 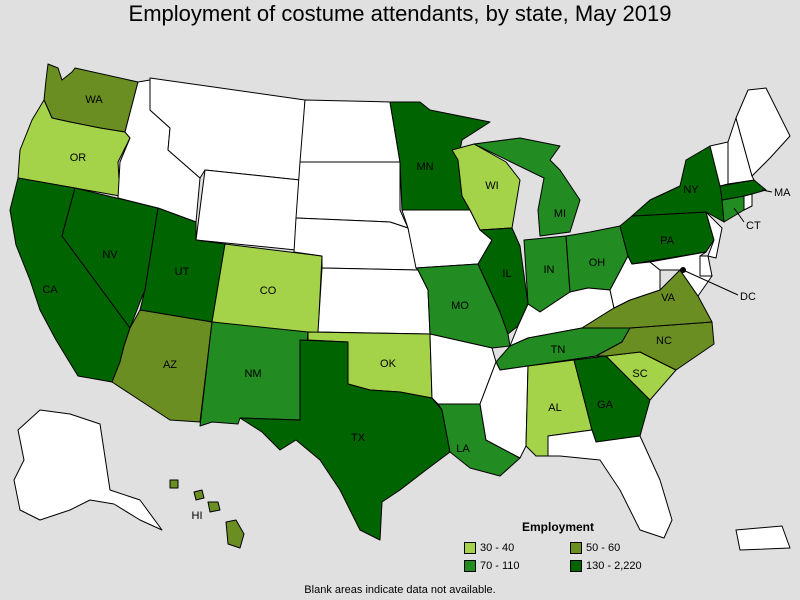 What do you see at coordinates (560, 214) in the screenshot?
I see `label-MI: MI` at bounding box center [560, 214].